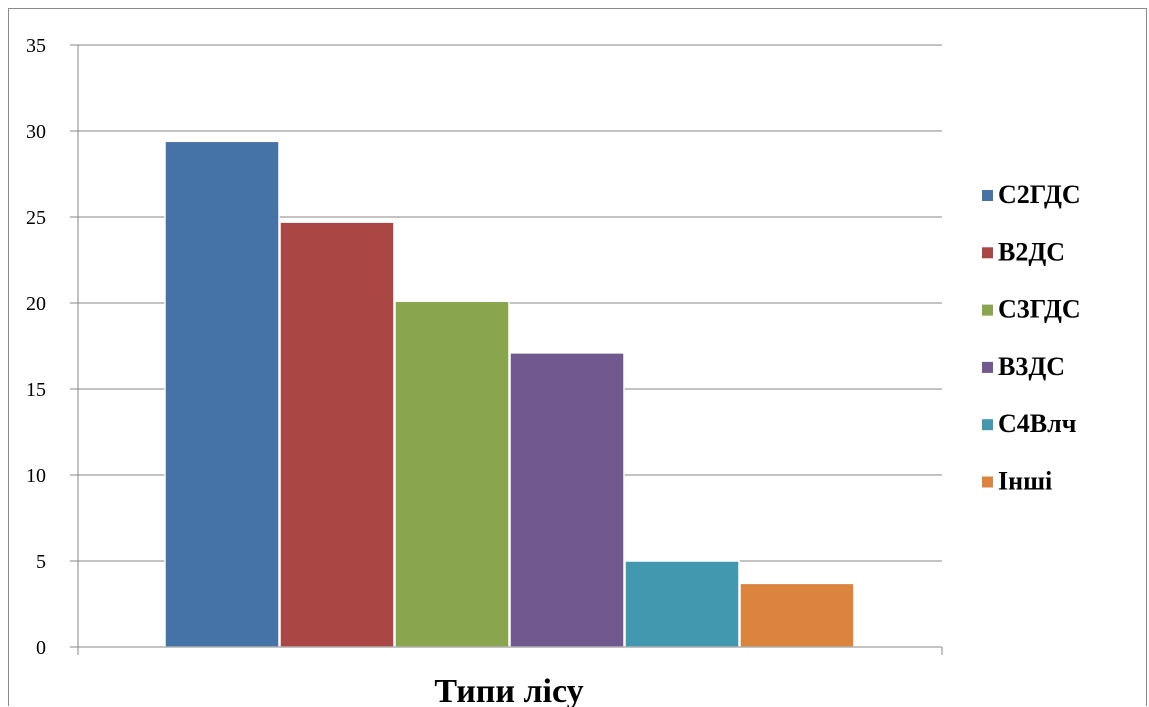 The image size is (1149, 707). Describe the element at coordinates (36, 476) in the screenshot. I see `y-tick-label: 10` at that location.